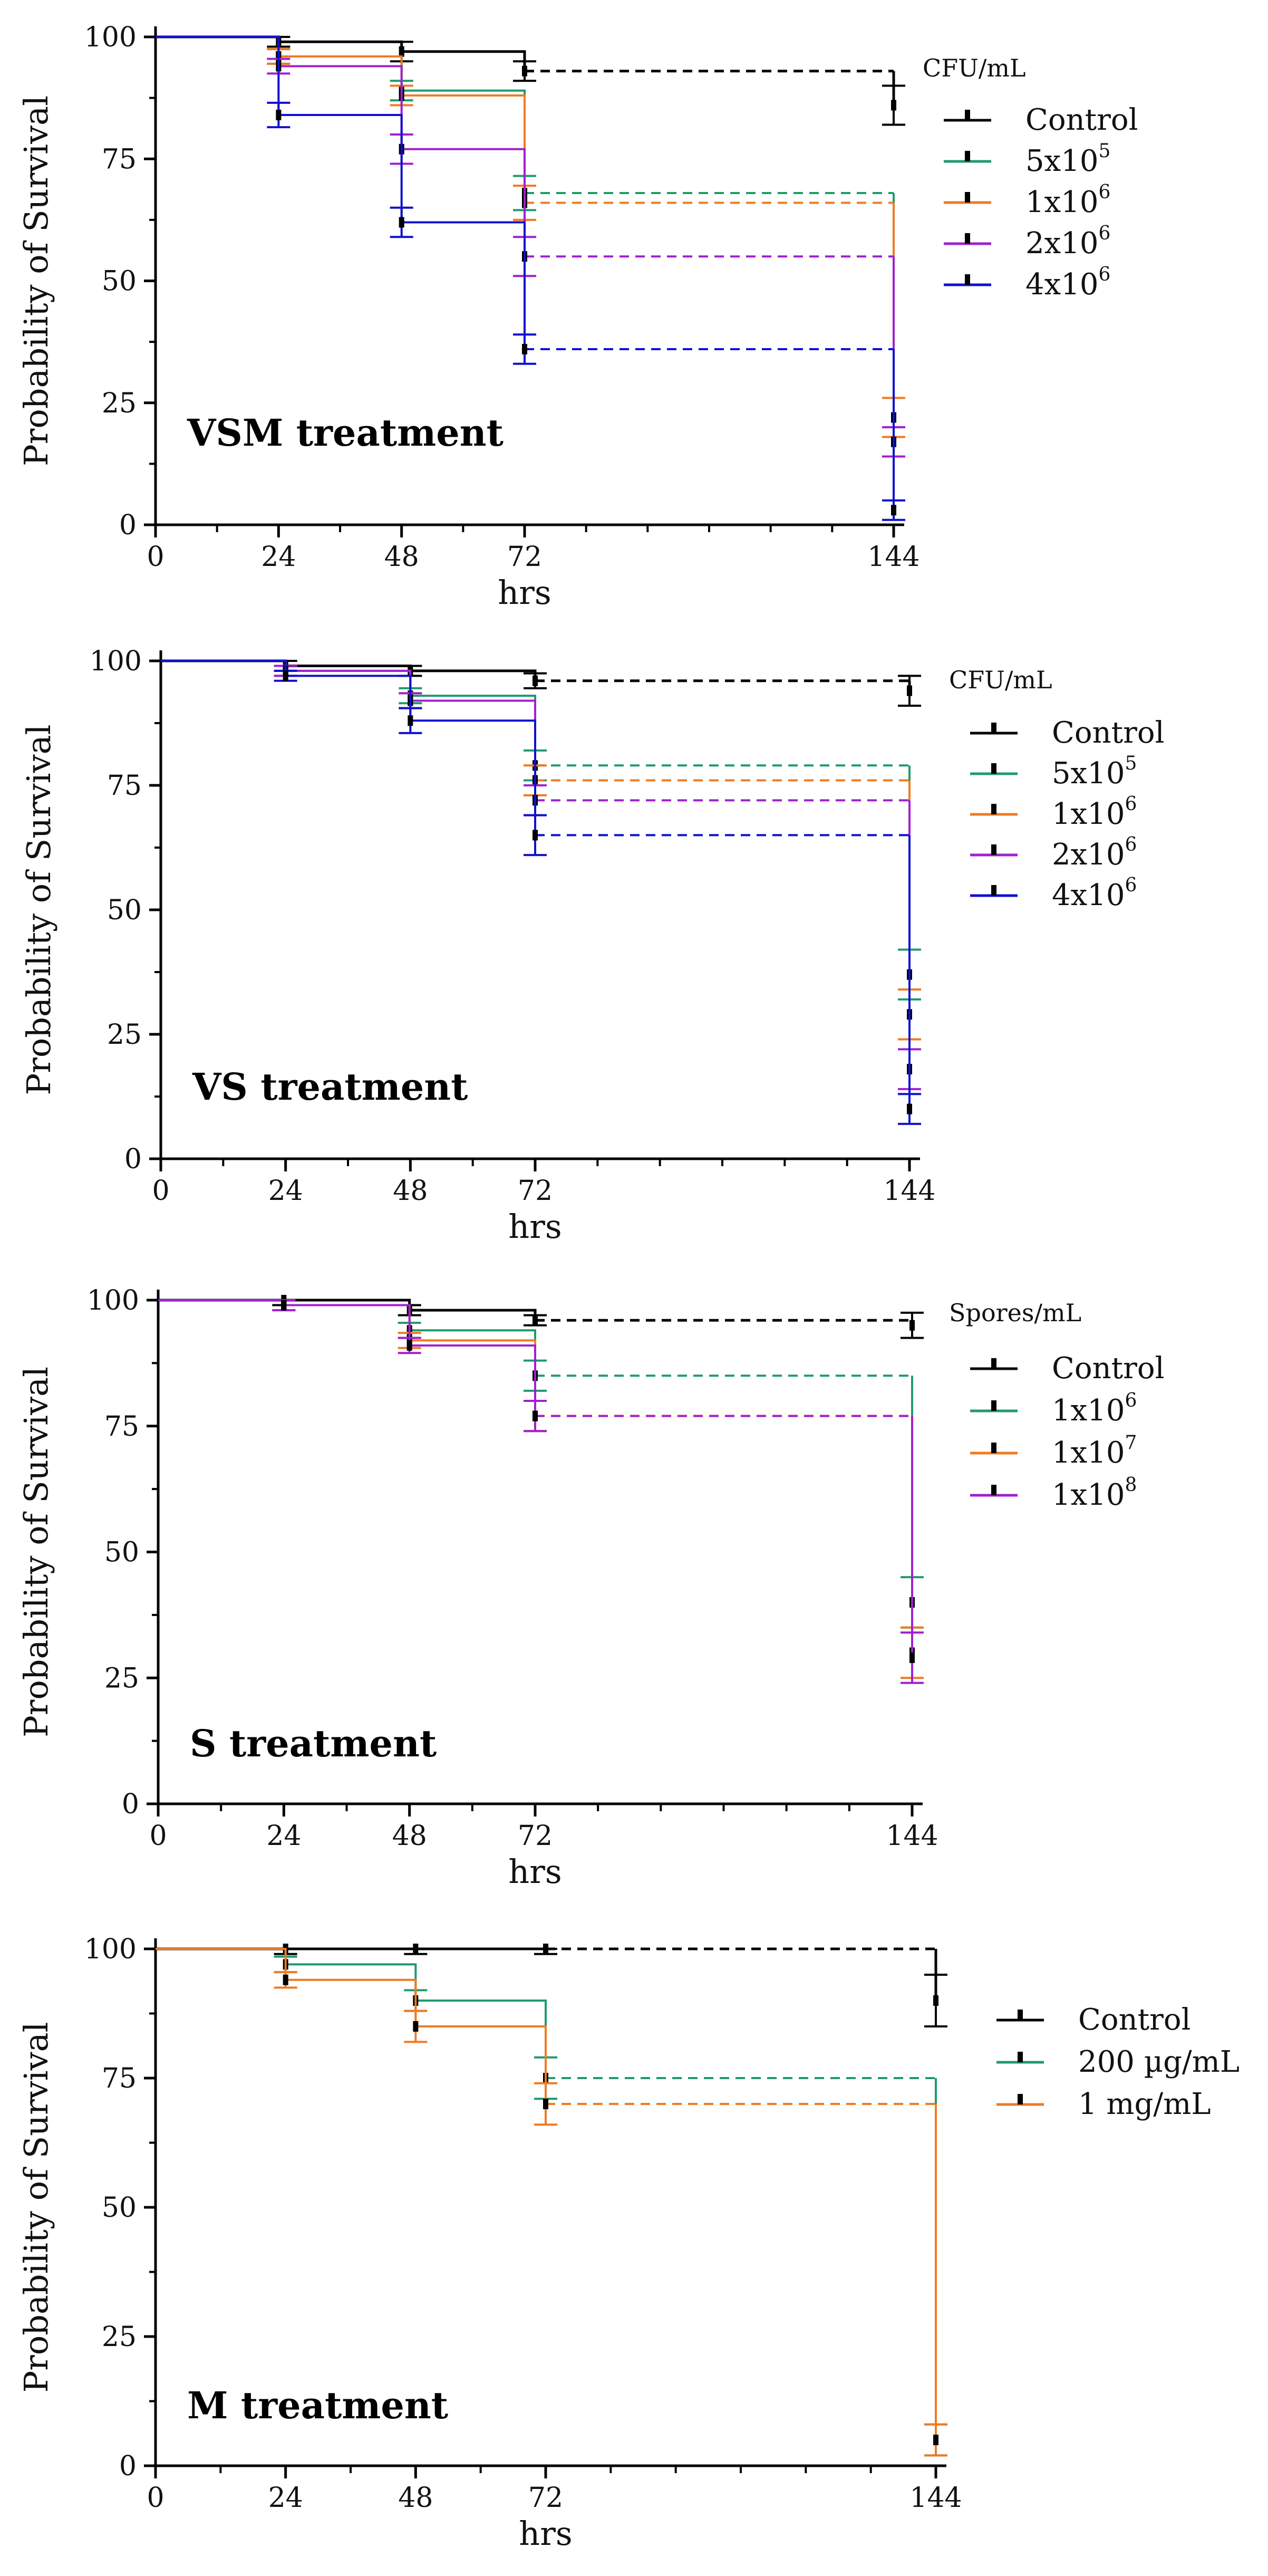  Describe the element at coordinates (1095, 893) in the screenshot. I see `legend-label: 4x10⁶` at that location.